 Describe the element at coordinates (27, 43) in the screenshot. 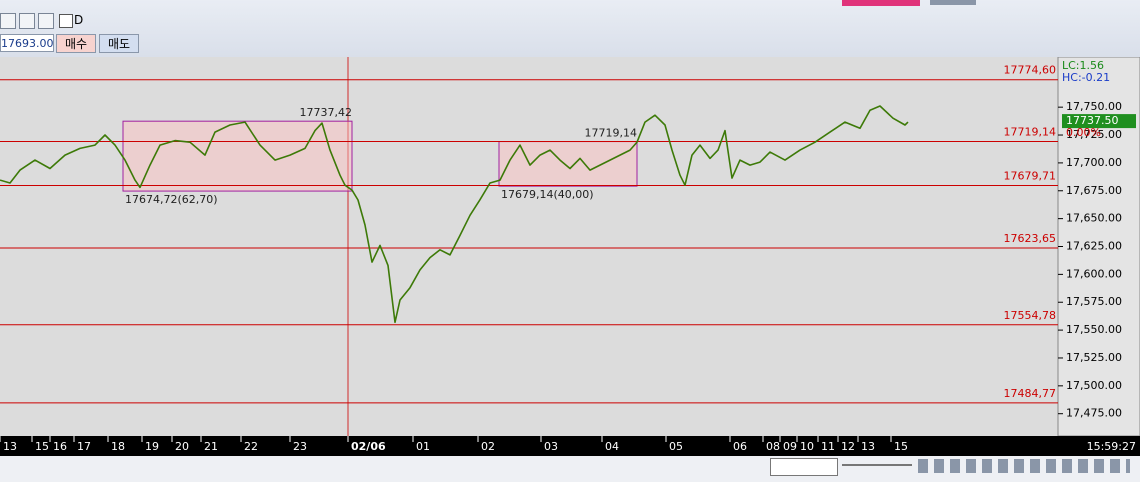

I see `price-input: 17693.00` at that location.